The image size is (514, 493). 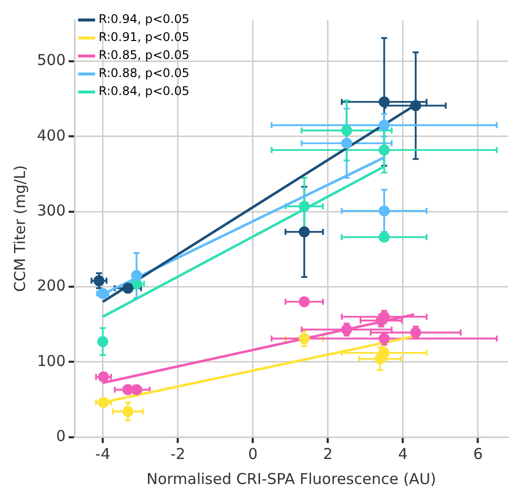 I want to click on y-tick-label: 400, so click(x=51, y=135).